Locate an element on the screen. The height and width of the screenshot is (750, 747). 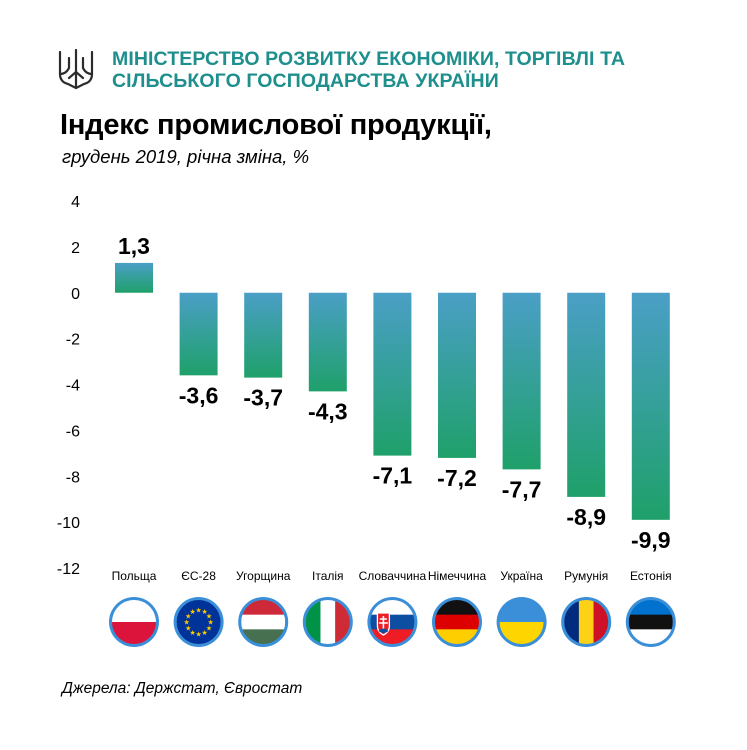
data-label: -7,7 is located at coordinates (522, 489).